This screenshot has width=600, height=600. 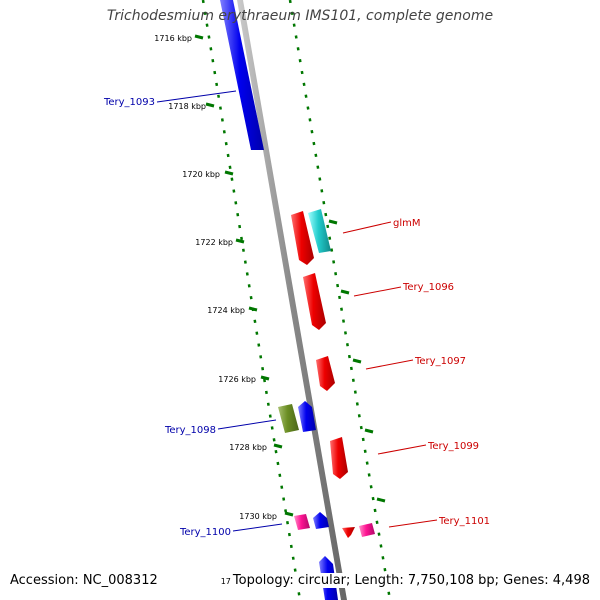 What do you see at coordinates (173, 38) in the screenshot?
I see `tick-label: 1716 kbp` at bounding box center [173, 38].